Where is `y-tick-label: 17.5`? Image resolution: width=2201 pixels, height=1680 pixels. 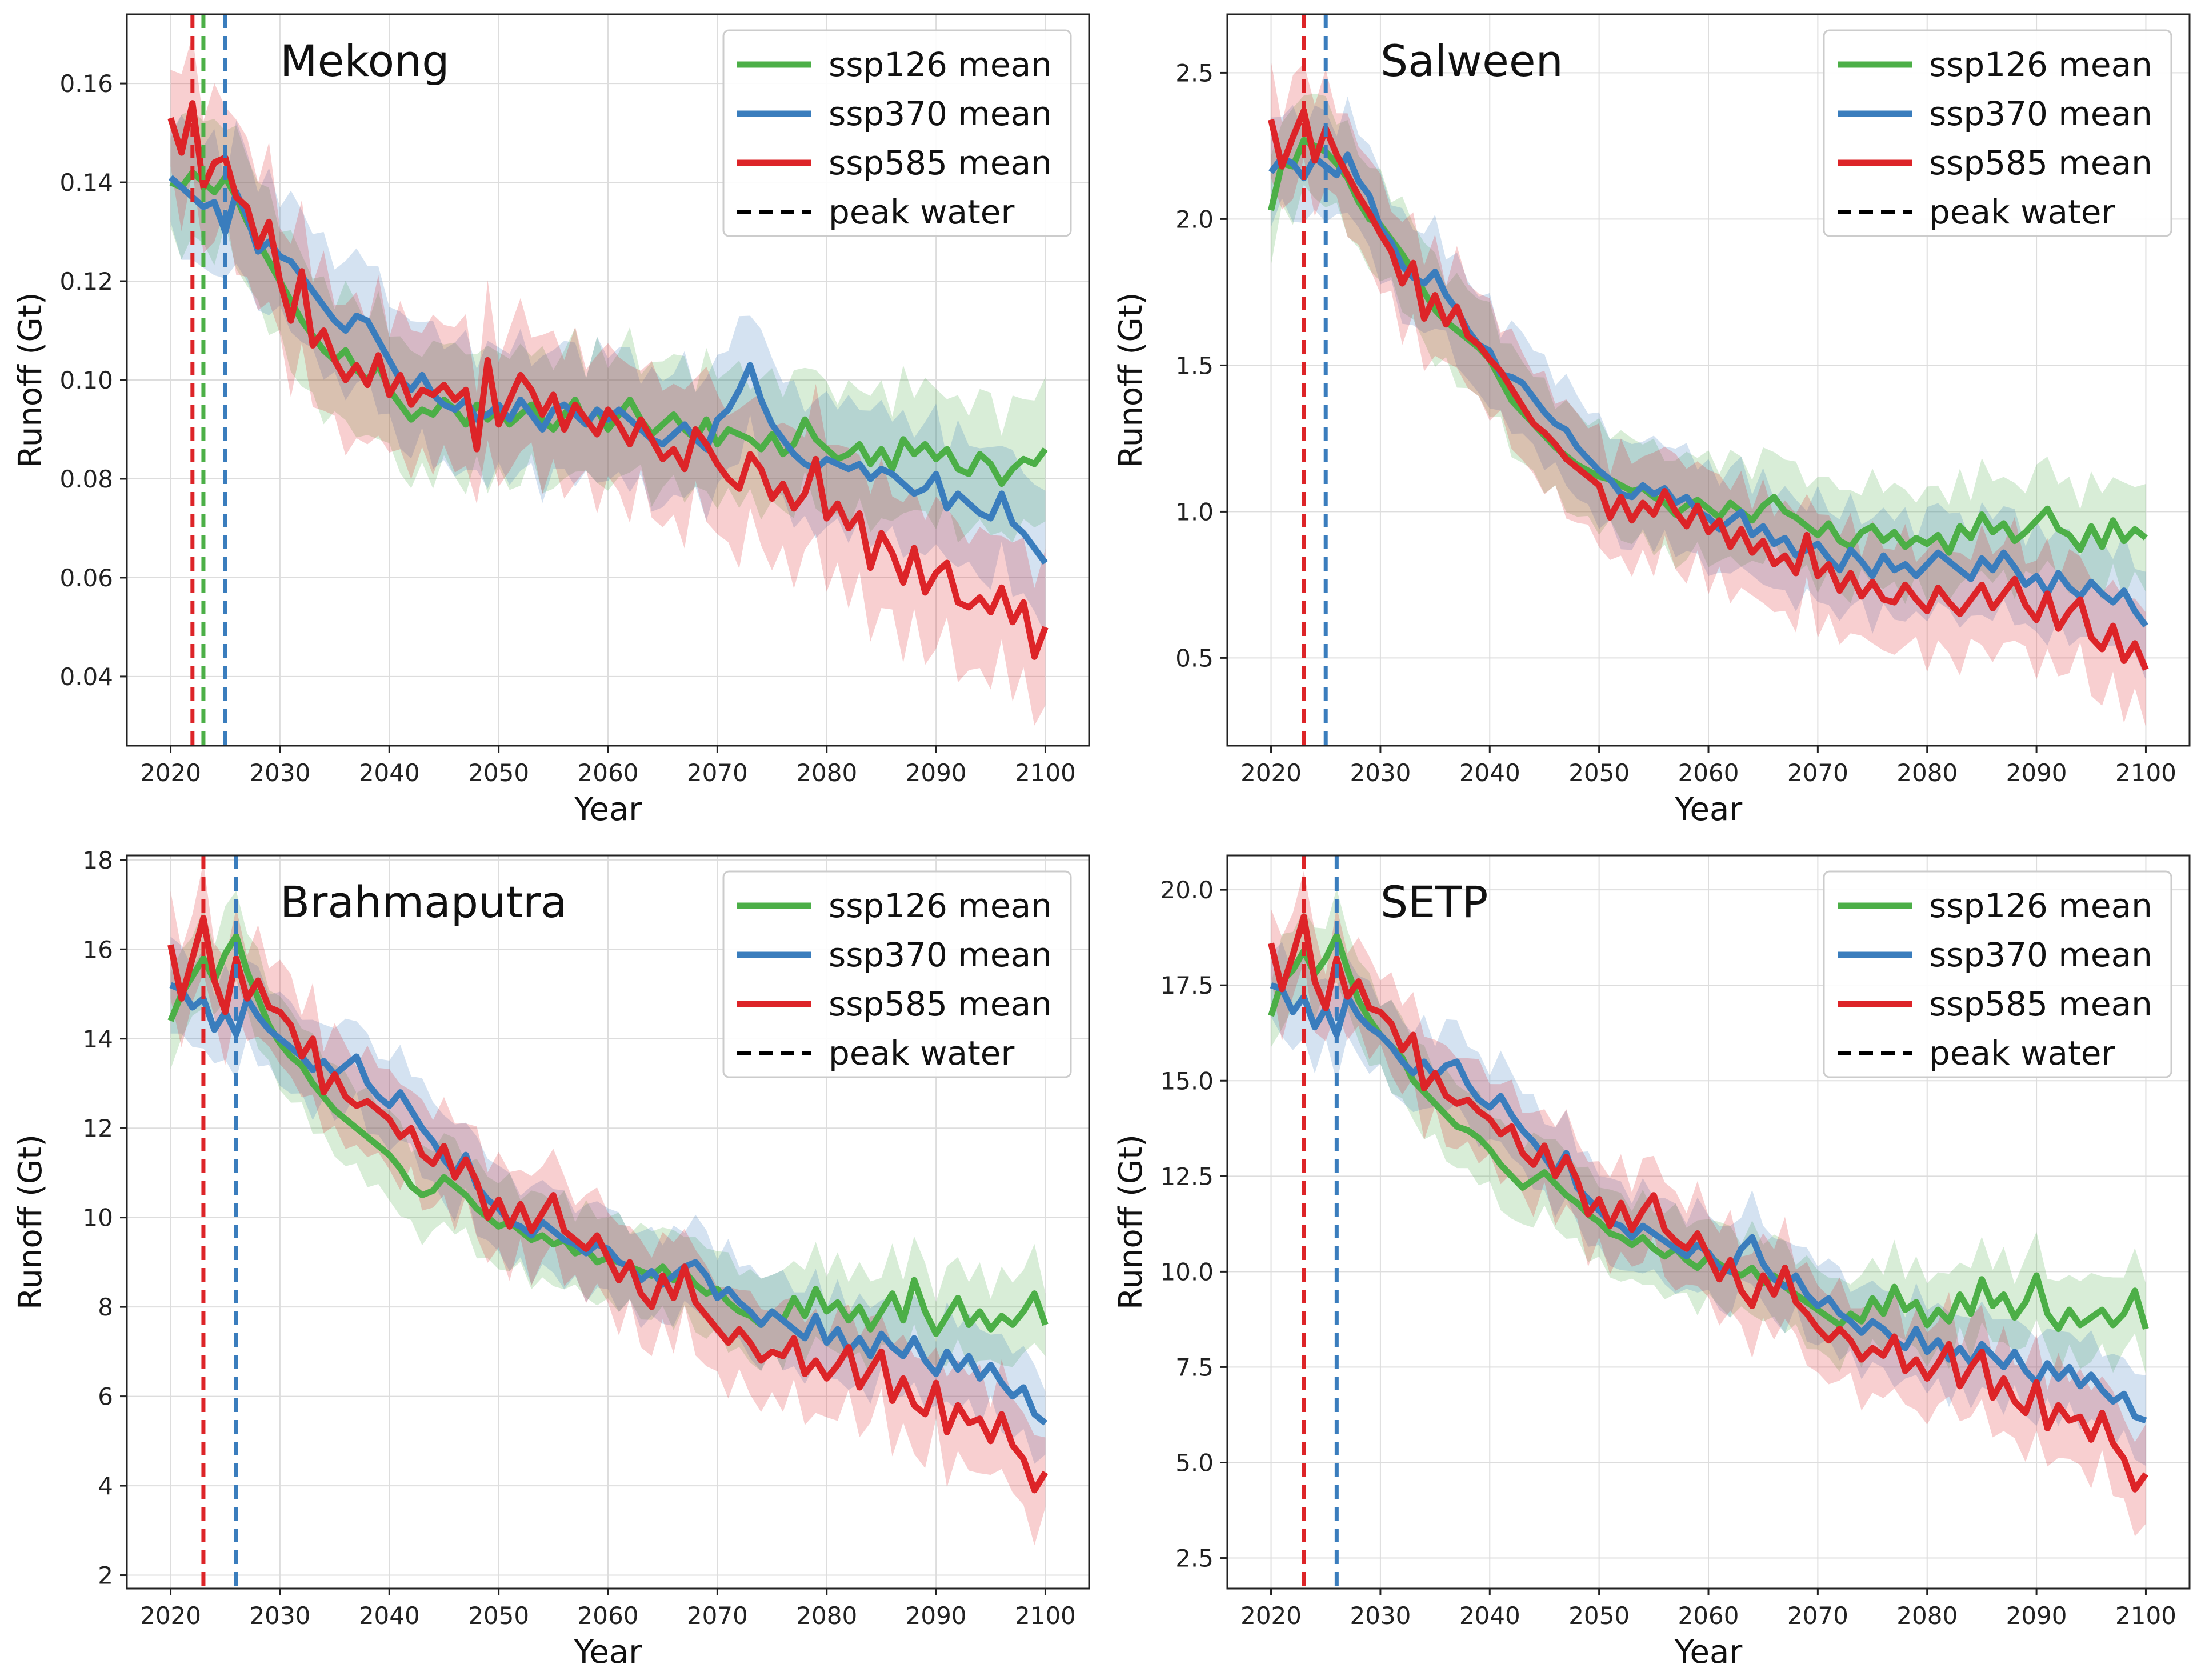
y-tick-label: 17.5 is located at coordinates (1187, 985).